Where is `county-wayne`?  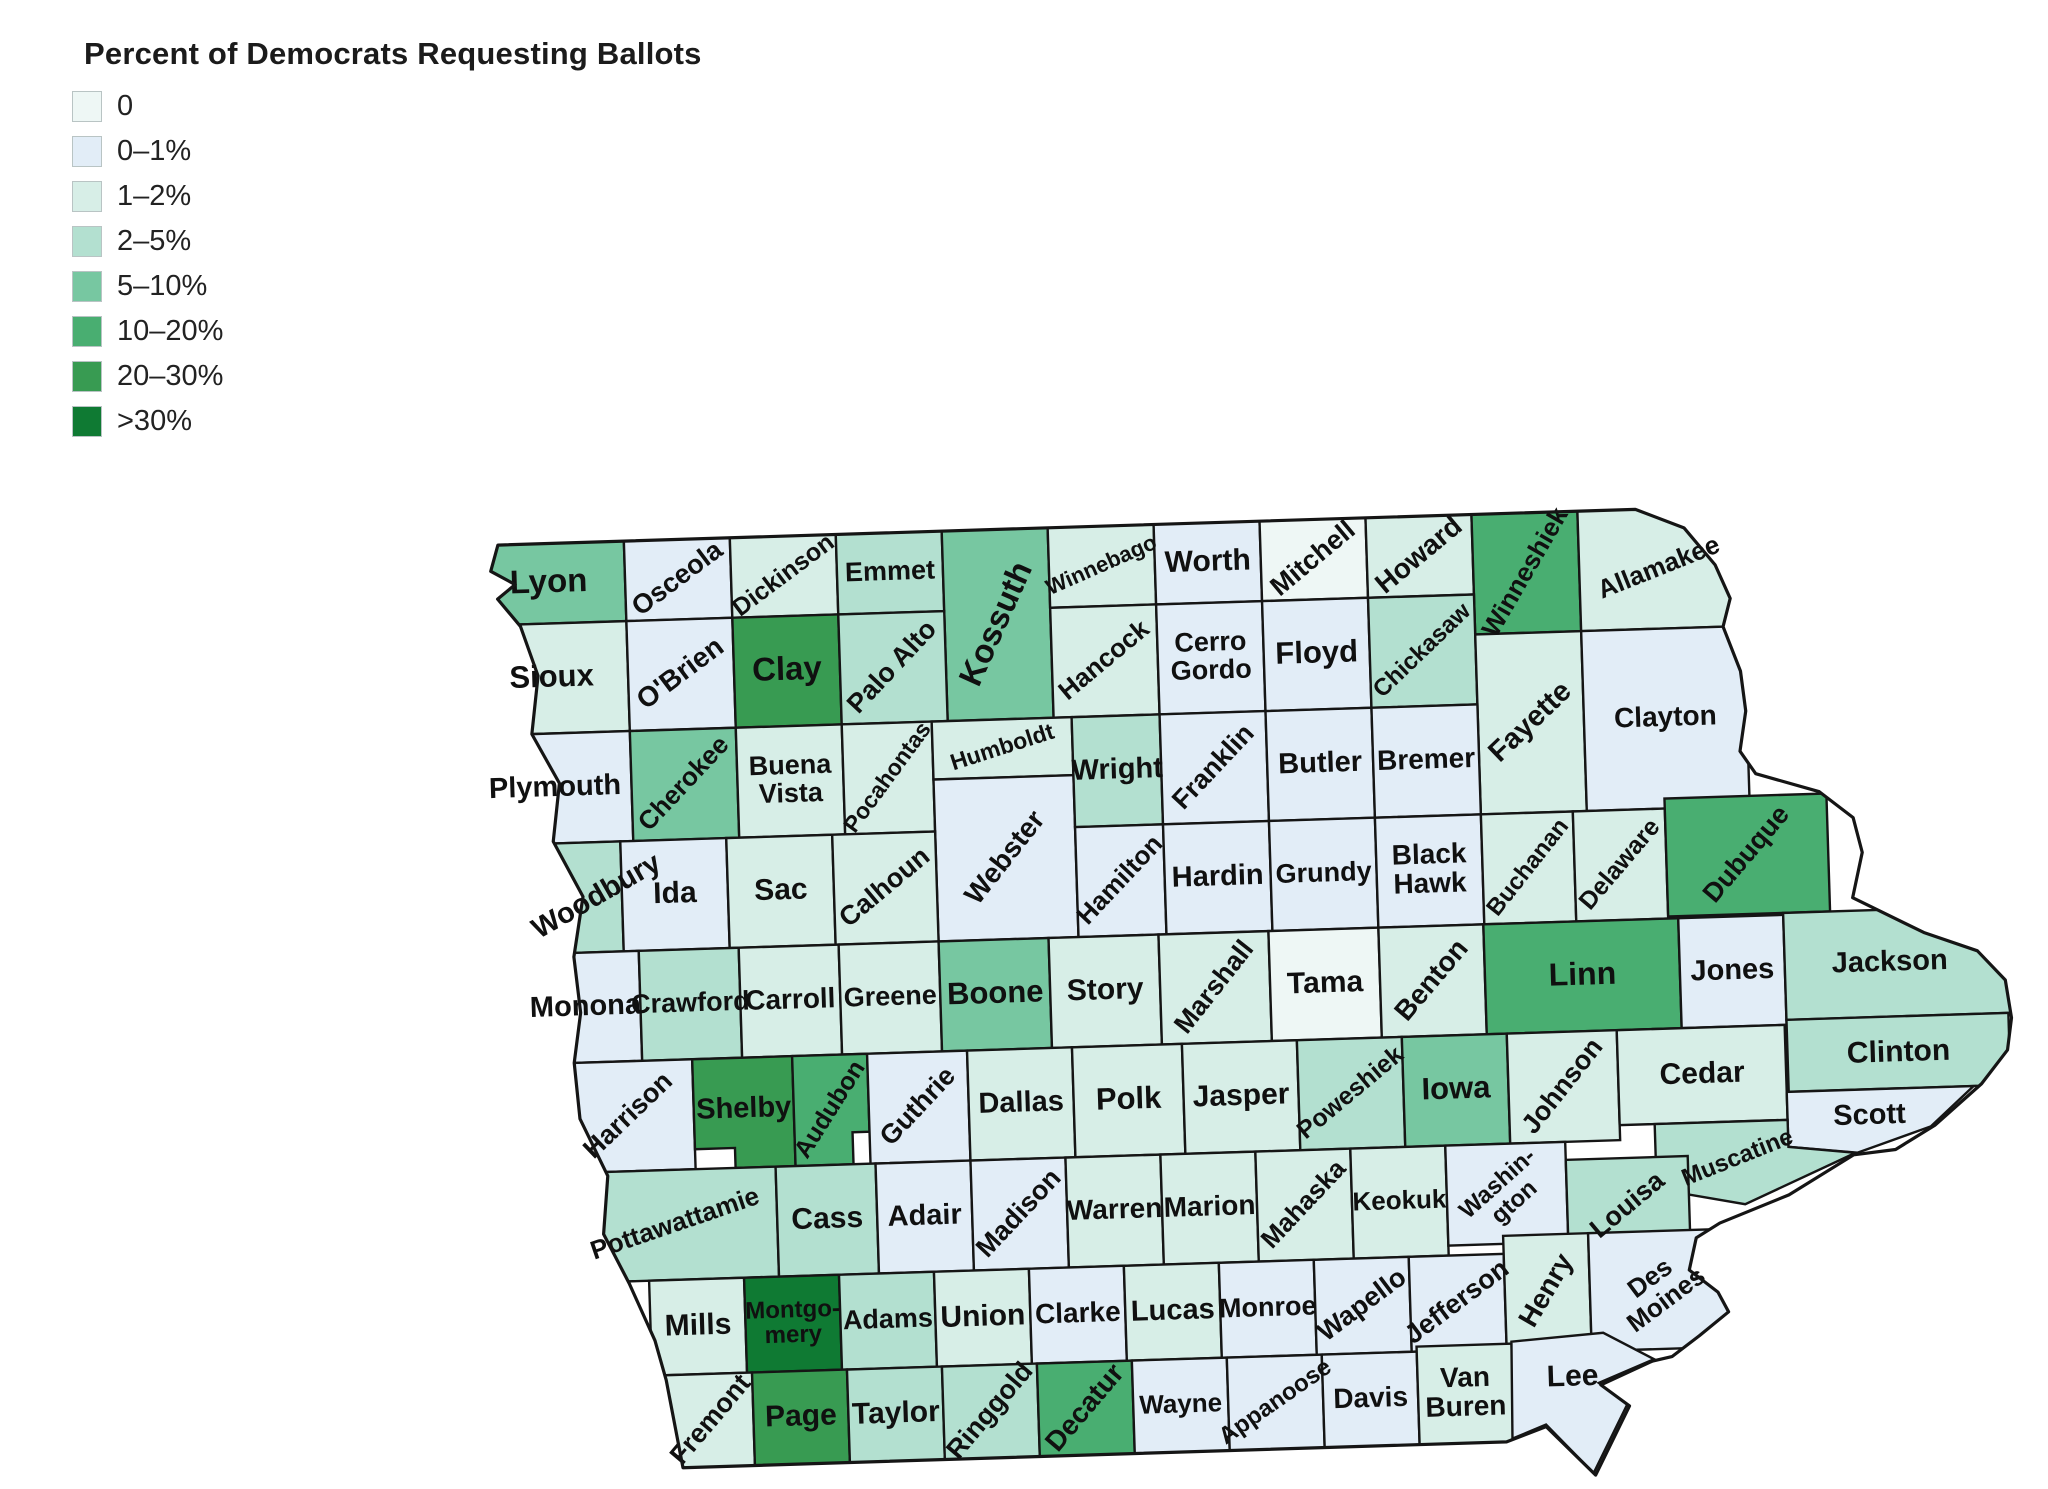
county-wayne is located at coordinates (1180, 1405).